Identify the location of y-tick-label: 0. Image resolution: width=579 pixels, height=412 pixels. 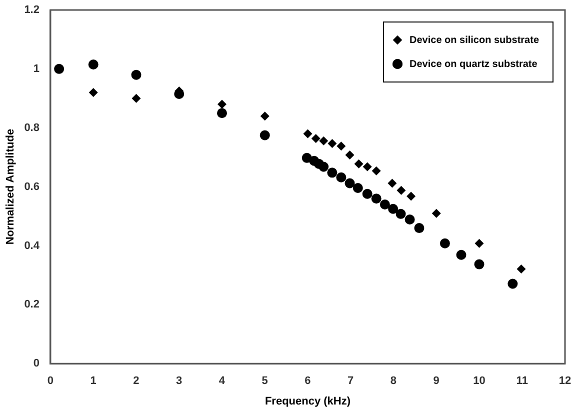
(36, 364).